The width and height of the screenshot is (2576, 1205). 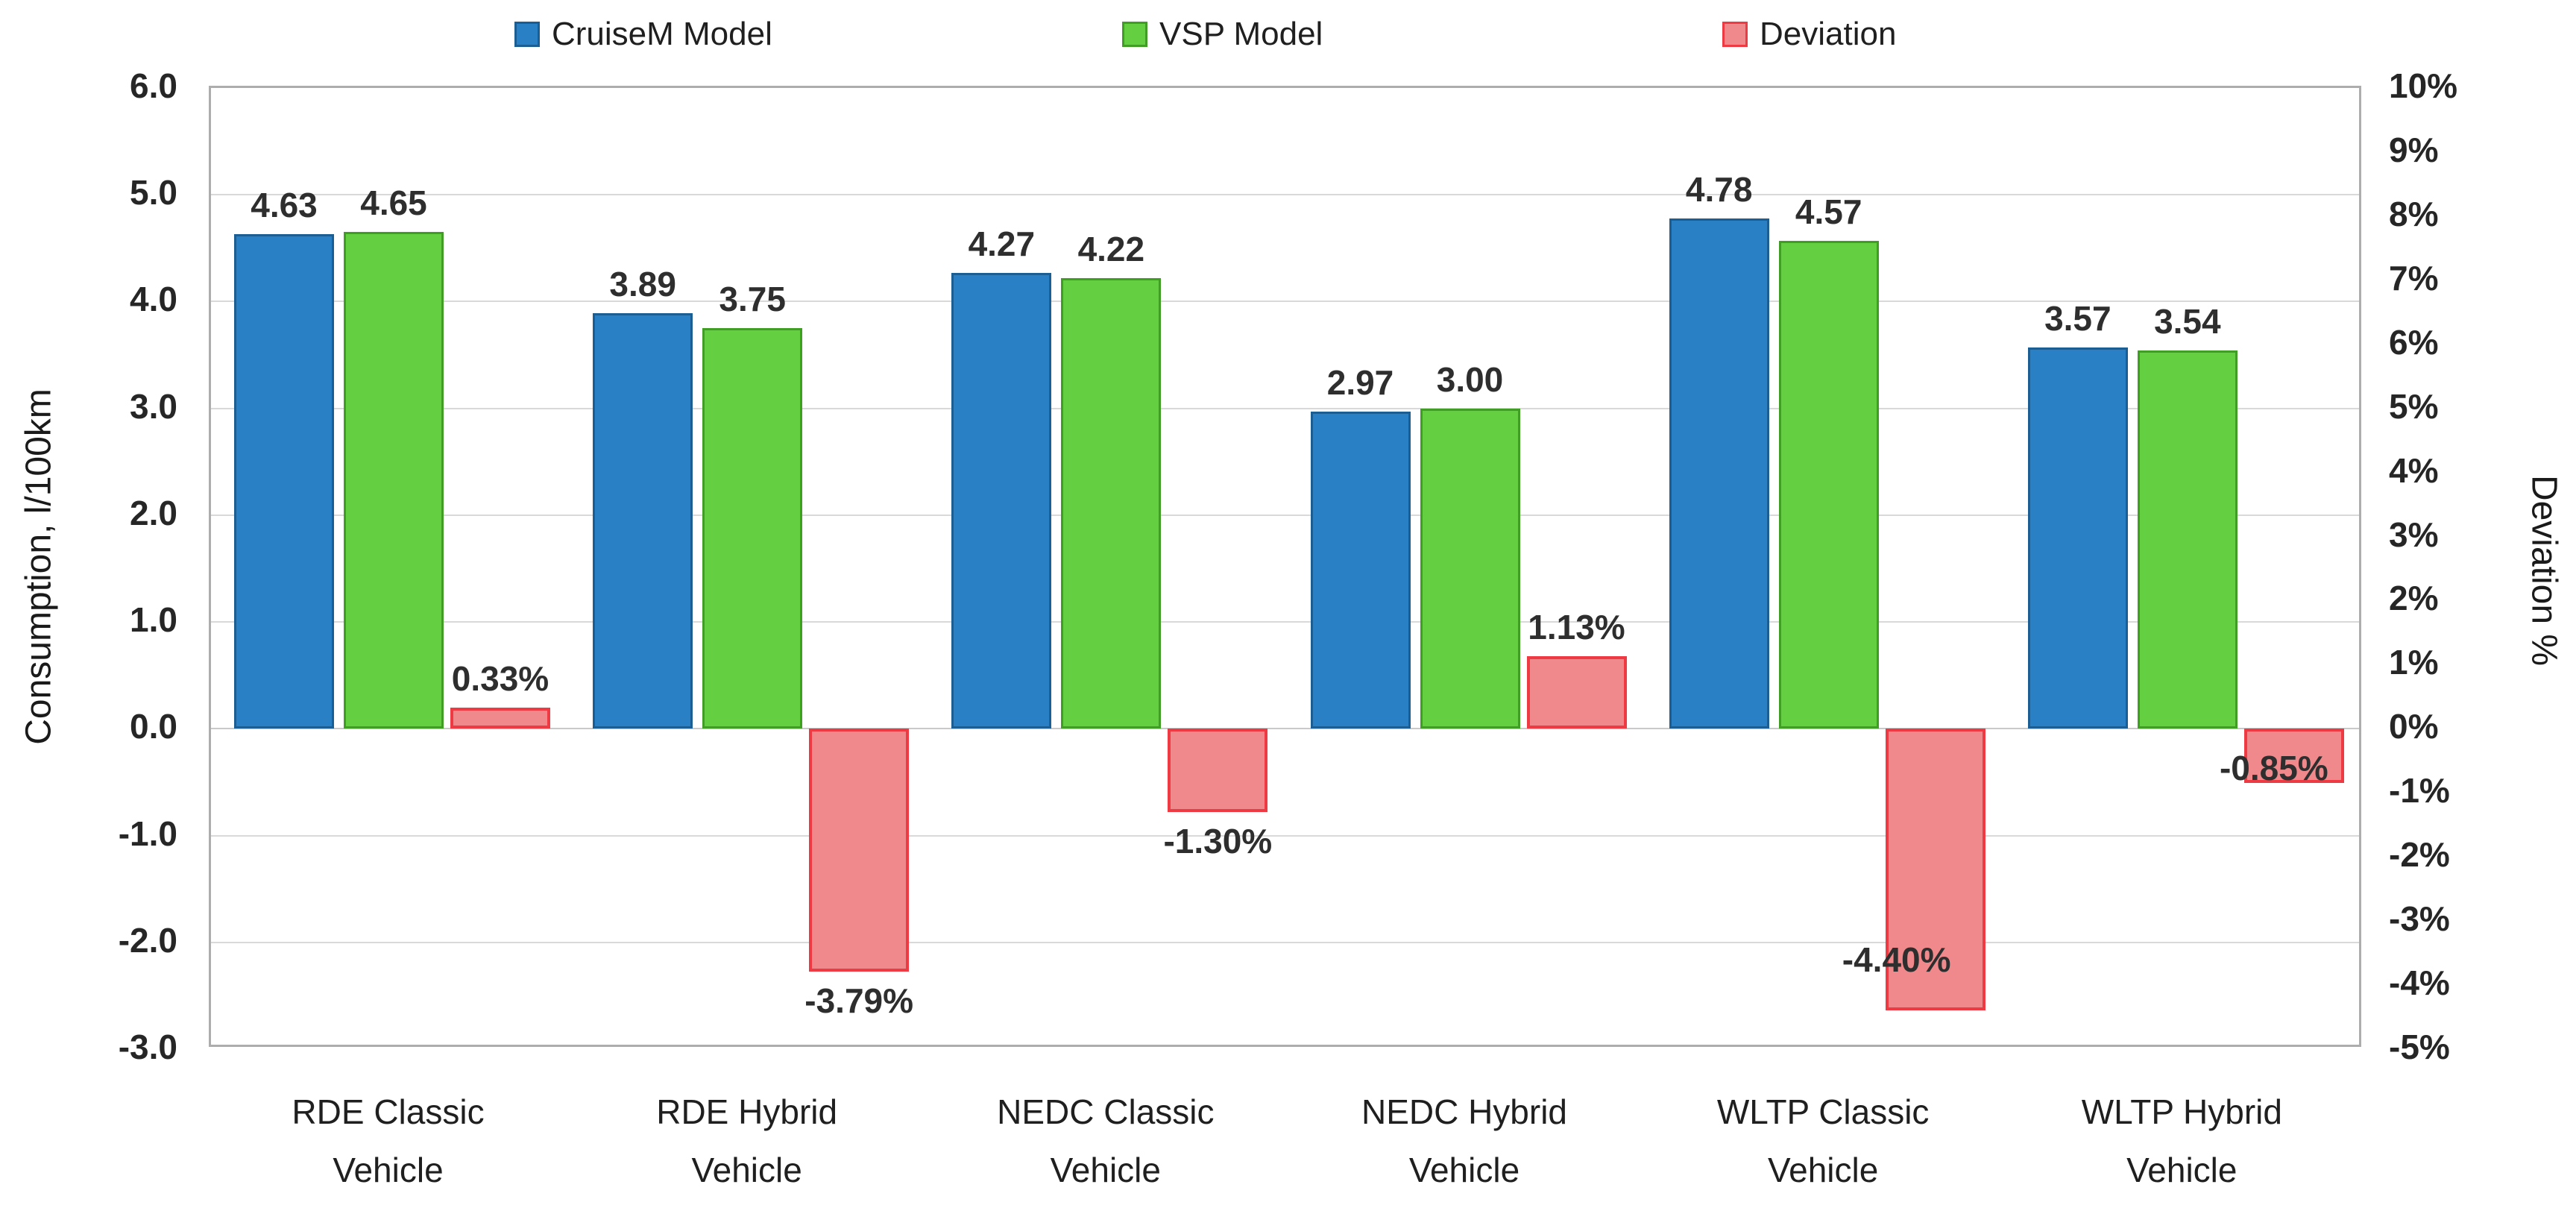 What do you see at coordinates (2414, 213) in the screenshot?
I see `y-right-tick: 8%` at bounding box center [2414, 213].